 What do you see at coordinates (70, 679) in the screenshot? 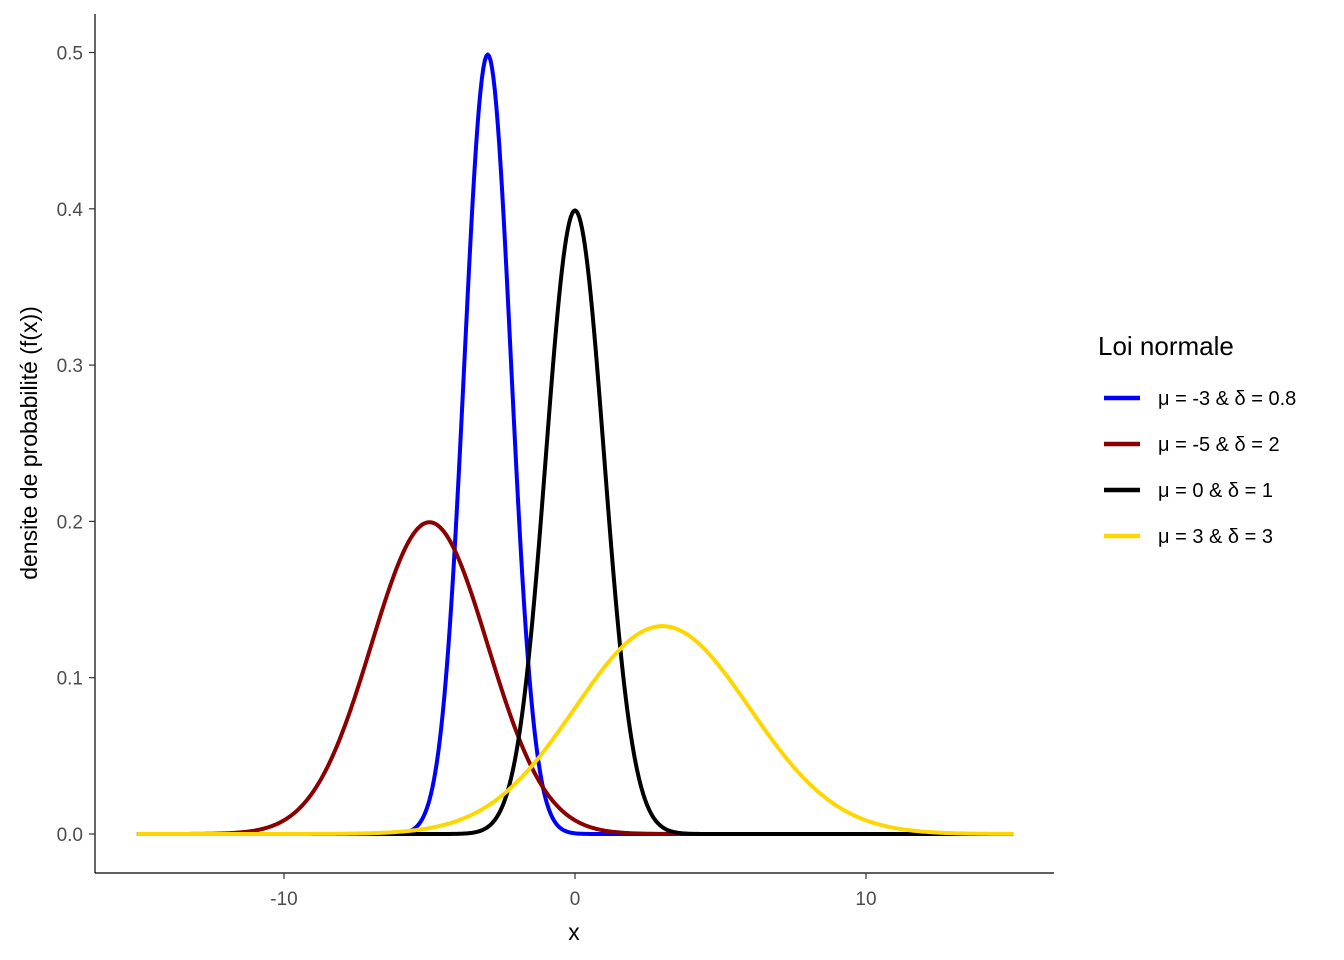
I see `y-tick-label: 0.1` at bounding box center [70, 679].